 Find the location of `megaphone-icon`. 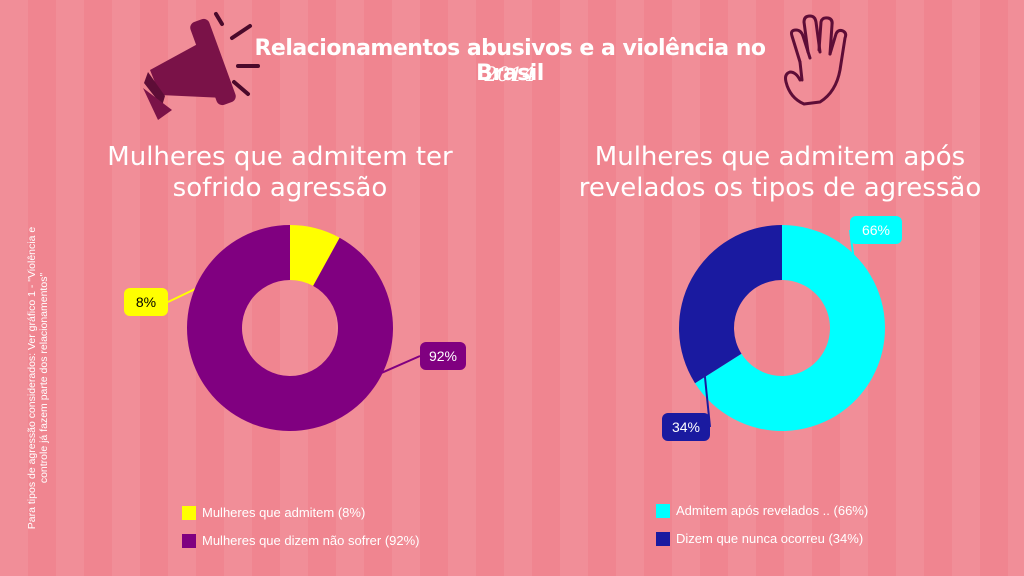

megaphone-icon is located at coordinates (201, 66).